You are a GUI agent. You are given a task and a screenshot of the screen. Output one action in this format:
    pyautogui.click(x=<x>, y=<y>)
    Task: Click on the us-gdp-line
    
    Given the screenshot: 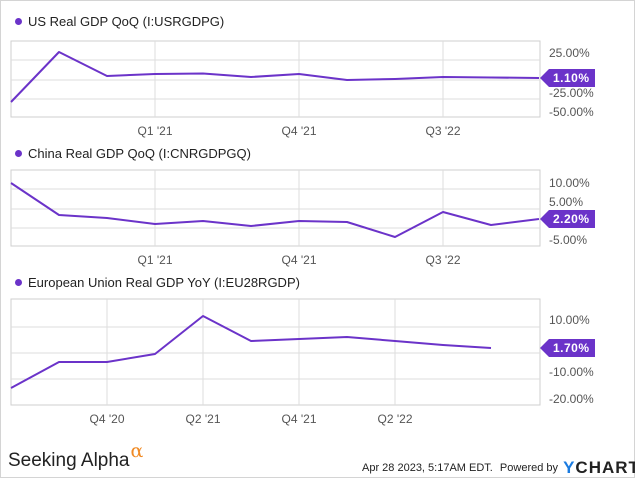 What is the action you would take?
    pyautogui.click(x=275, y=77)
    